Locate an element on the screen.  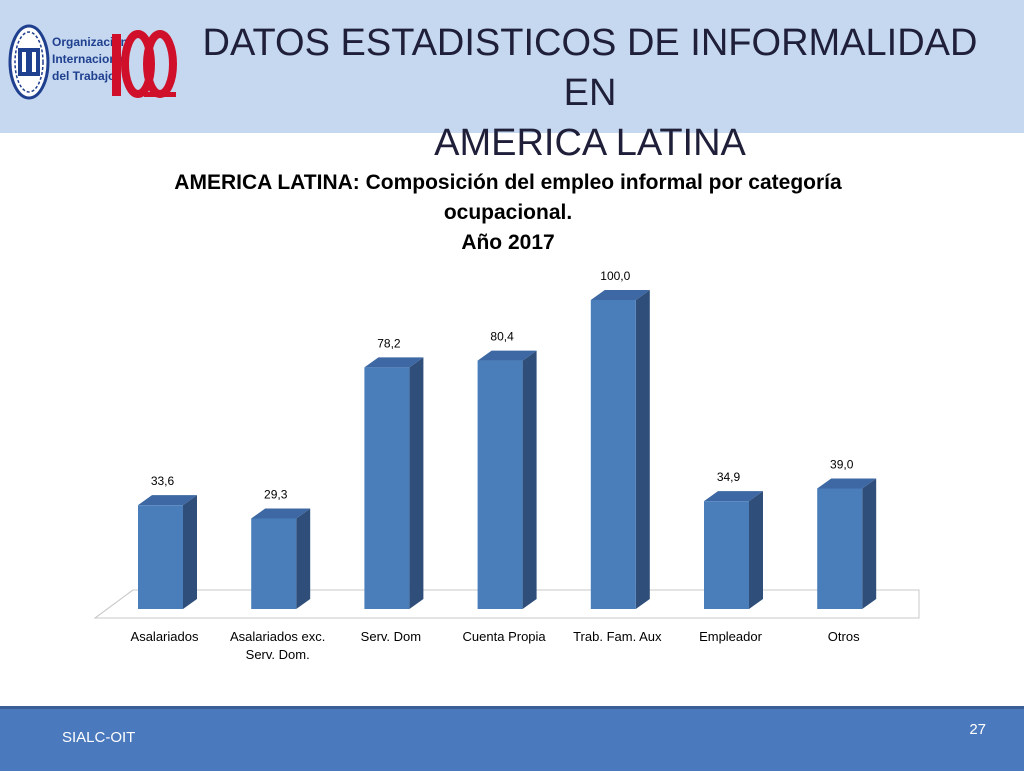
data-label: 33,6 is located at coordinates (163, 481).